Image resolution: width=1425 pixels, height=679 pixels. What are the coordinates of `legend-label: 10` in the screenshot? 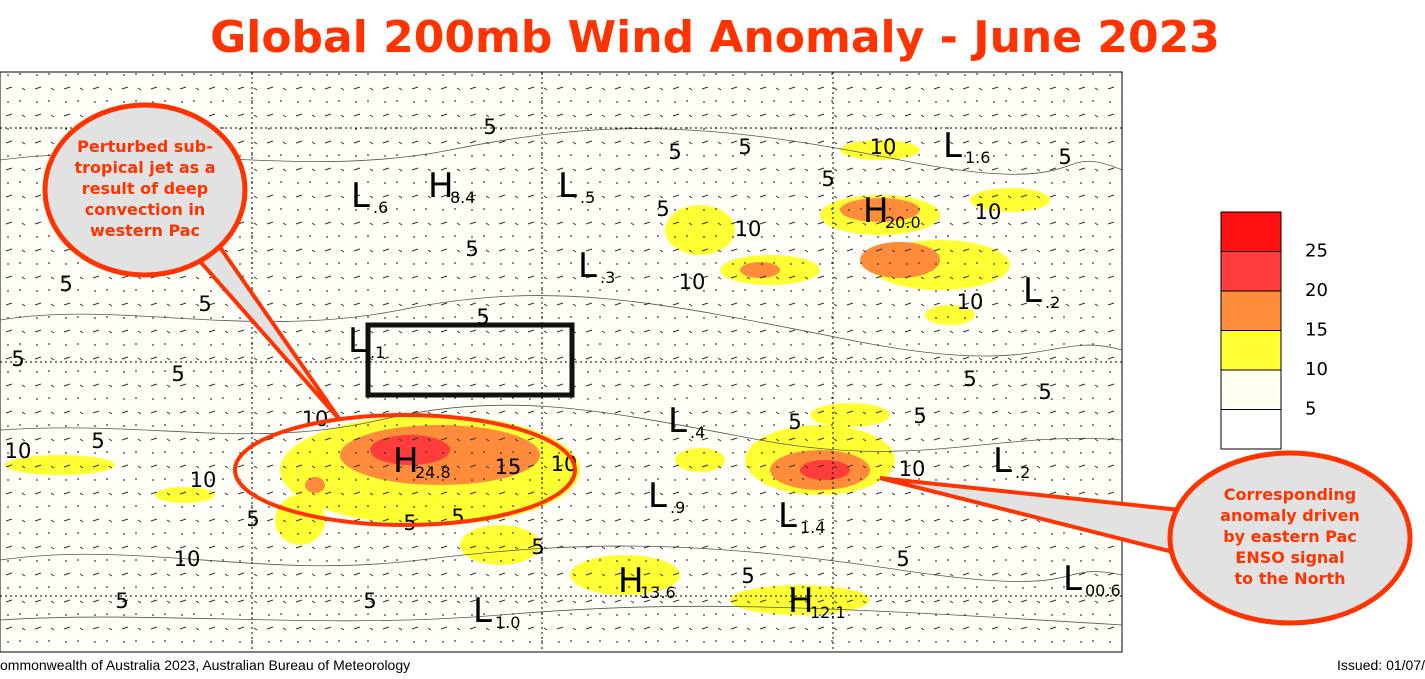 It's located at (1316, 369).